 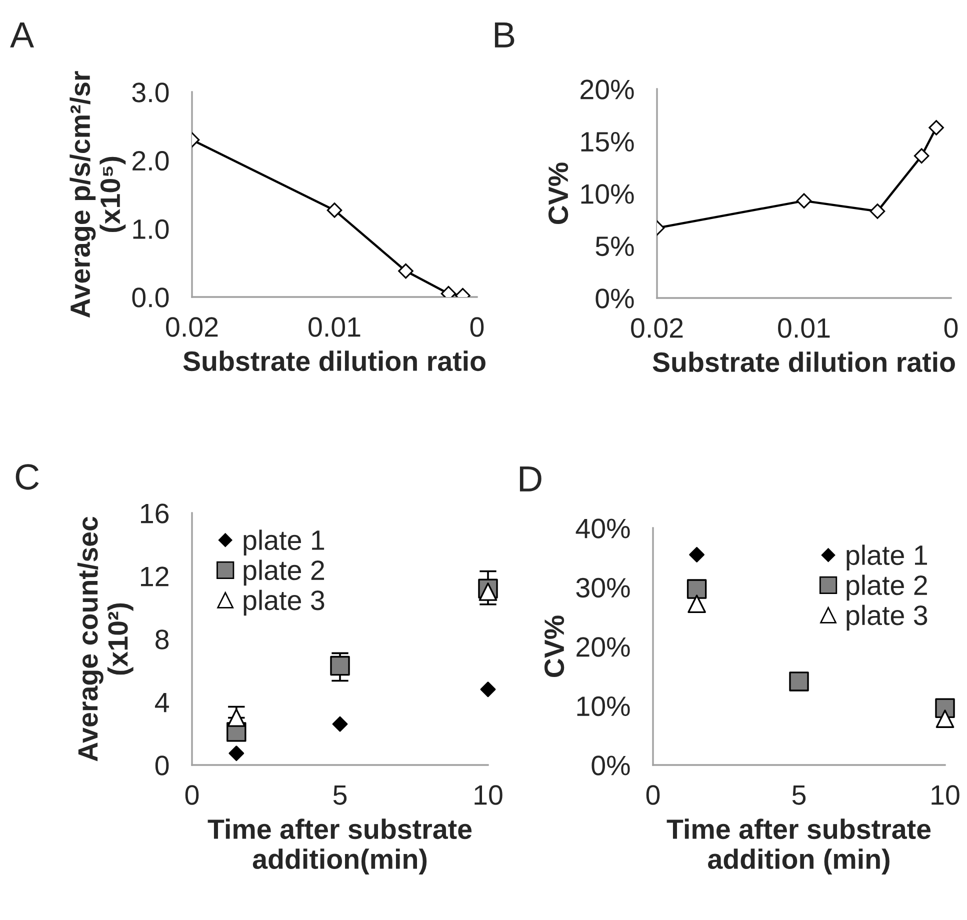 I want to click on y-tick-label: 5%, so click(x=615, y=246).